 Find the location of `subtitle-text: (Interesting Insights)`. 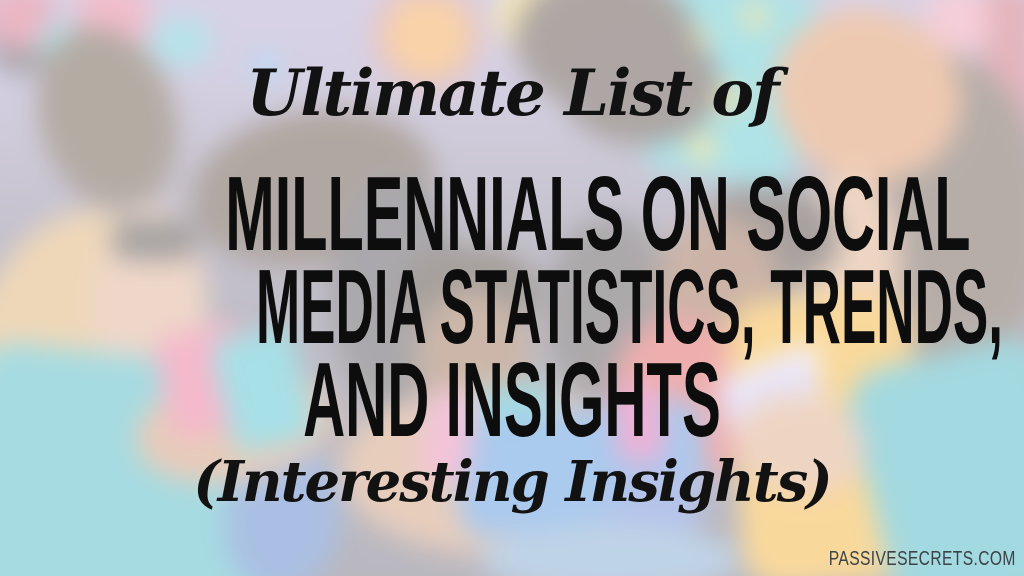

subtitle-text: (Interesting Insights) is located at coordinates (513, 482).